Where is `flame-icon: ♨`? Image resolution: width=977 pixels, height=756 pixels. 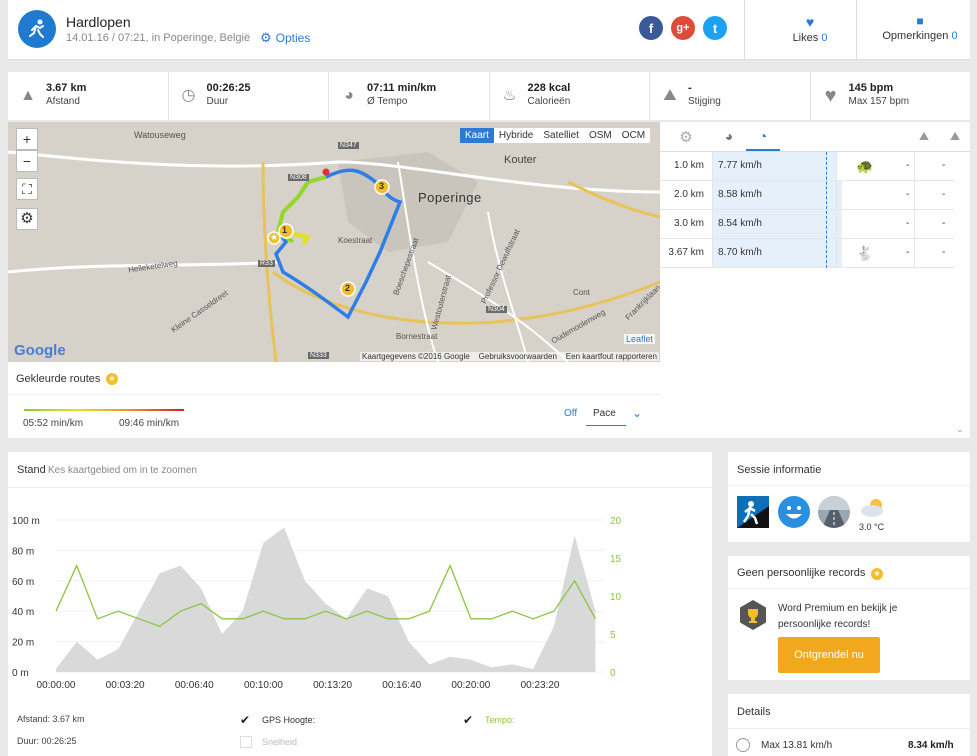
flame-icon: ♨ is located at coordinates (509, 95).